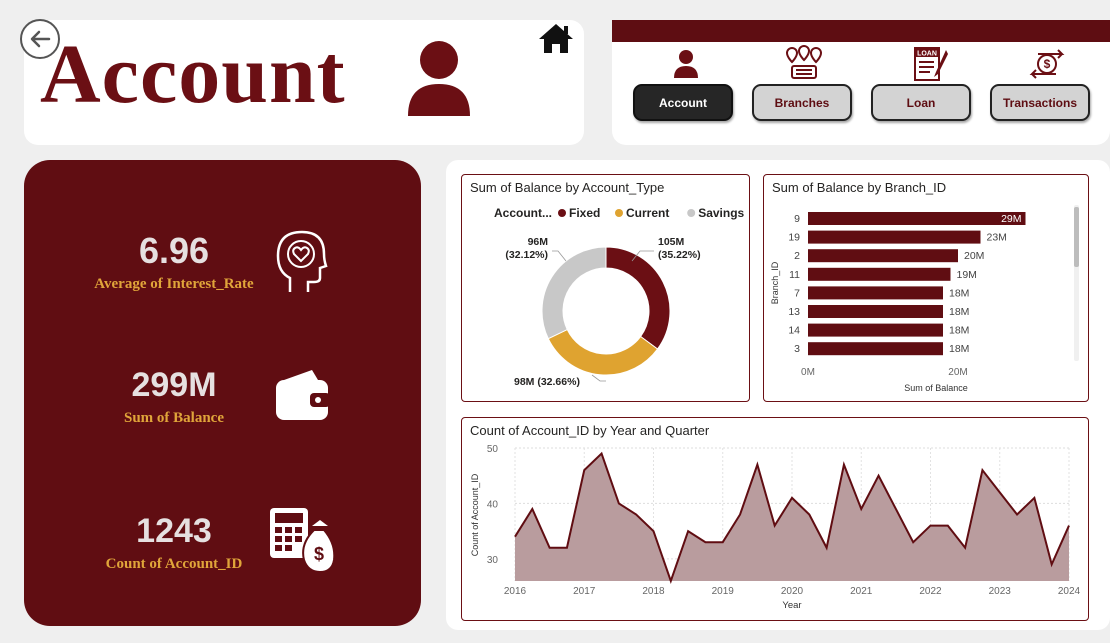  I want to click on bar-category-label: 14, so click(794, 331).